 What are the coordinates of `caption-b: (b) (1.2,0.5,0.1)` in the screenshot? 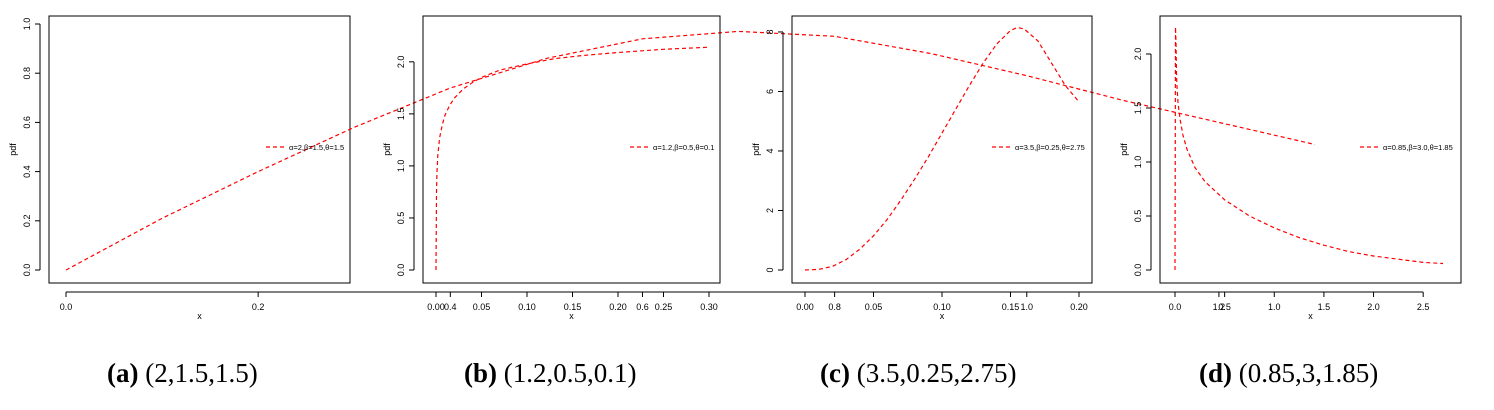 It's located at (550, 373).